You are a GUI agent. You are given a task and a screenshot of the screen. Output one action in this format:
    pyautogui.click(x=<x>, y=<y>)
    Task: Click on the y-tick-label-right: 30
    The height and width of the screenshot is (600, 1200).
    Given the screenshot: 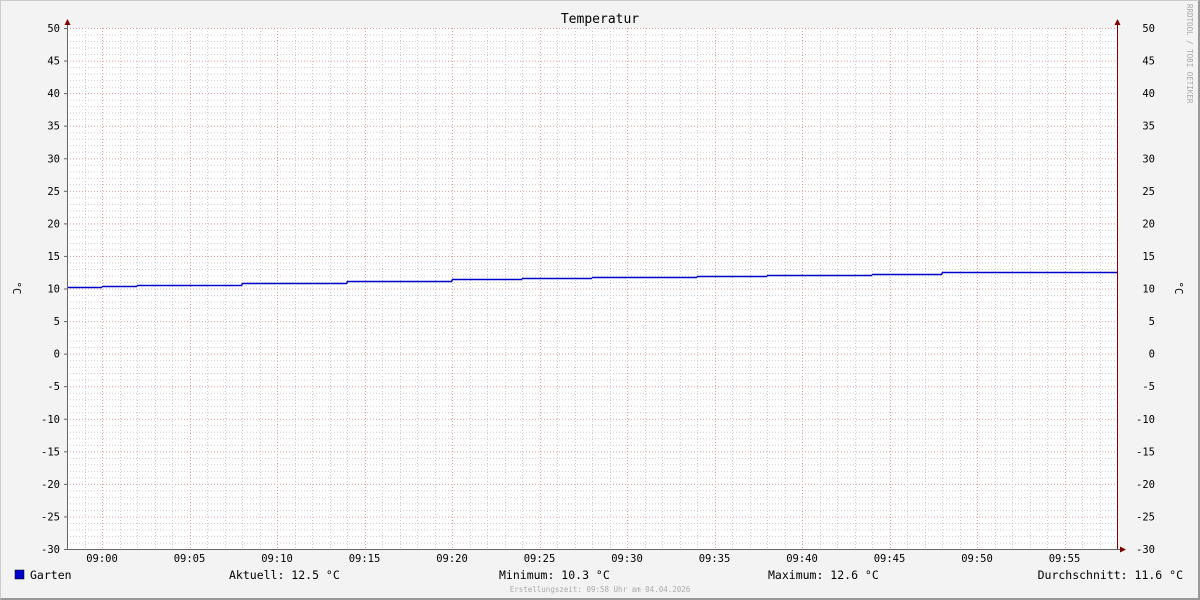 What is the action you would take?
    pyautogui.click(x=1148, y=159)
    